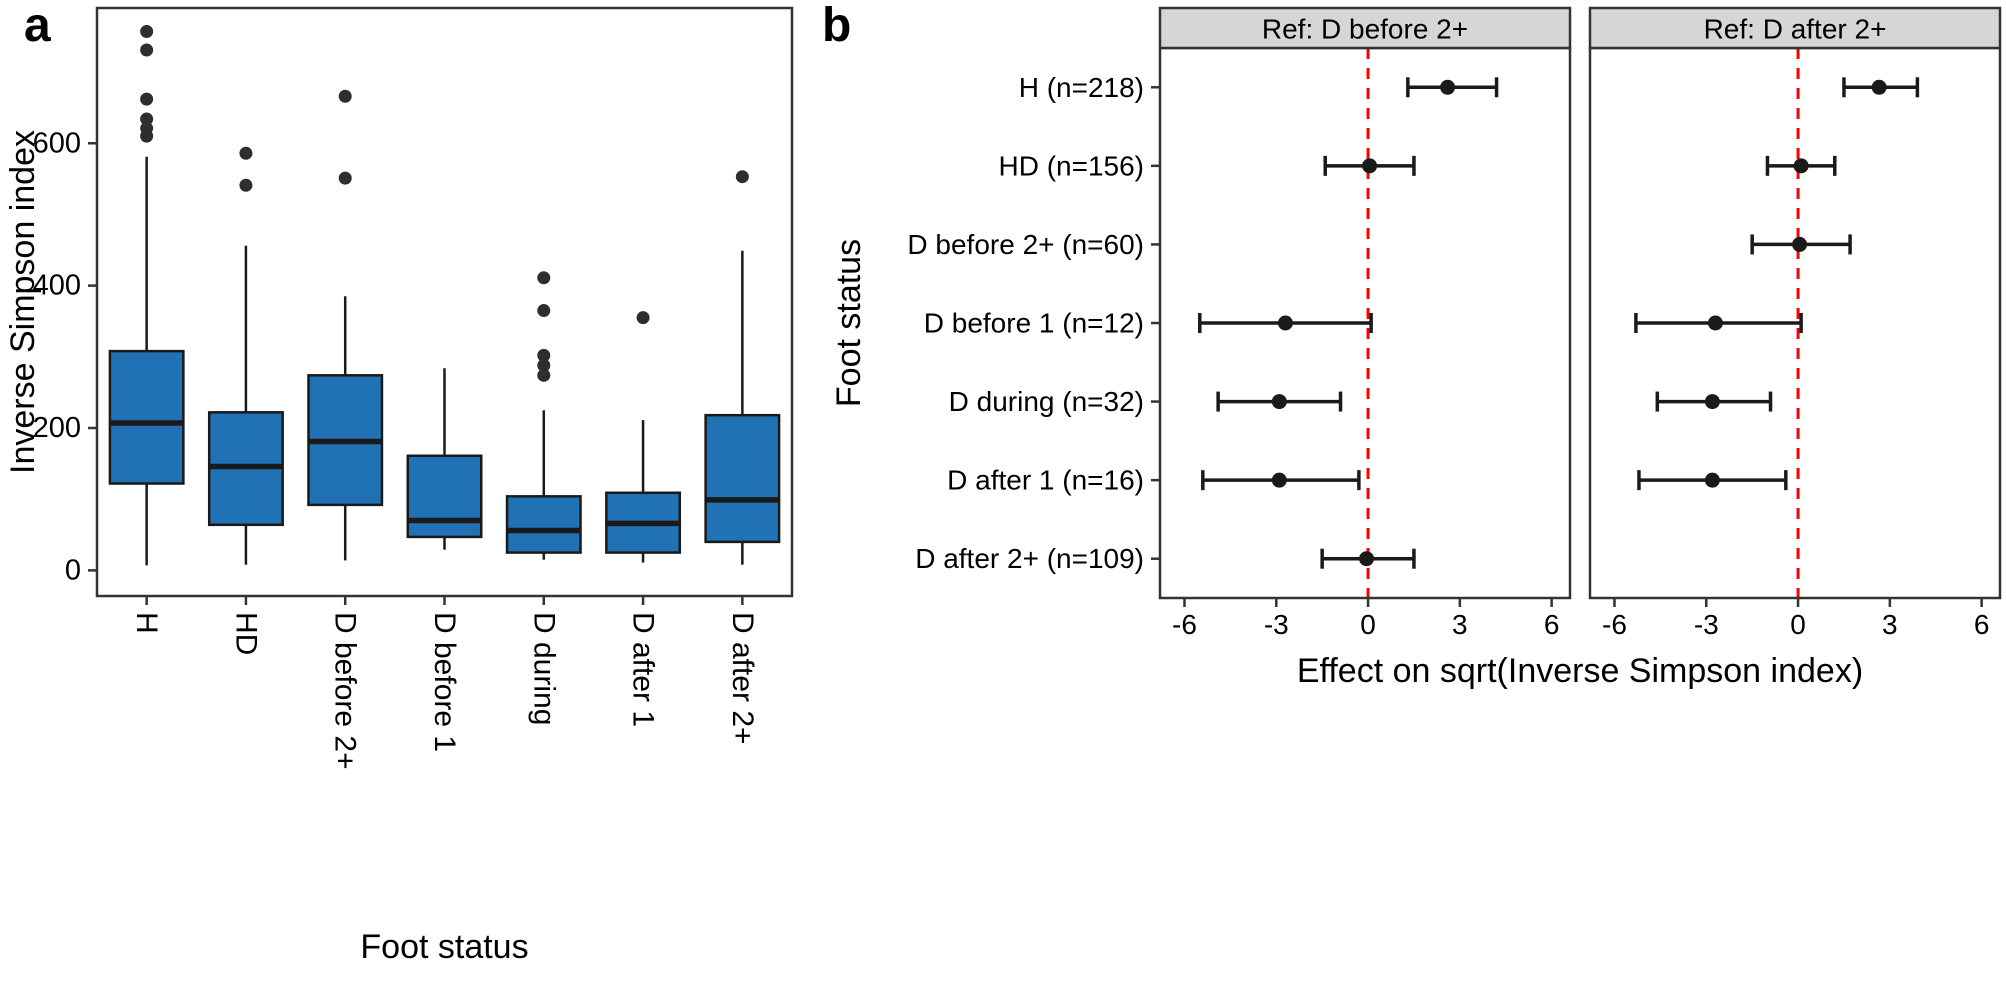  What do you see at coordinates (444, 682) in the screenshot?
I see `x-tick-label: D before 1` at bounding box center [444, 682].